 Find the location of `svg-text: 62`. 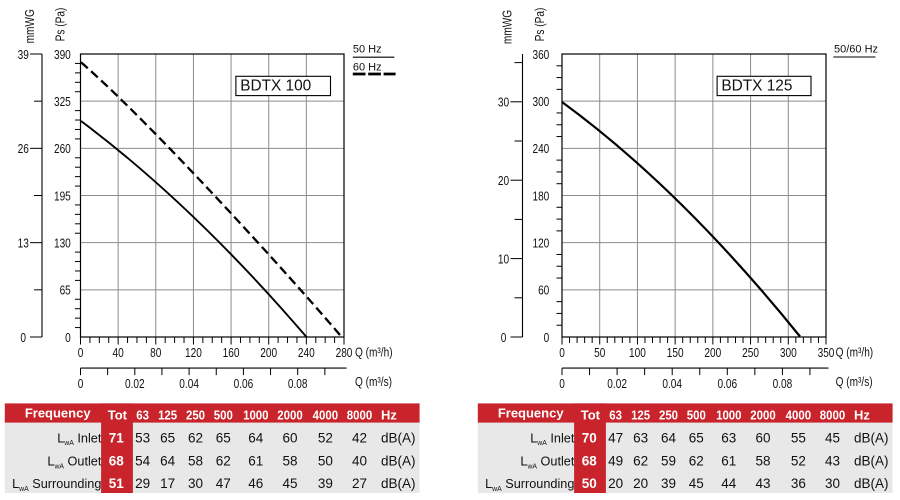

svg-text: 62 is located at coordinates (223, 461).